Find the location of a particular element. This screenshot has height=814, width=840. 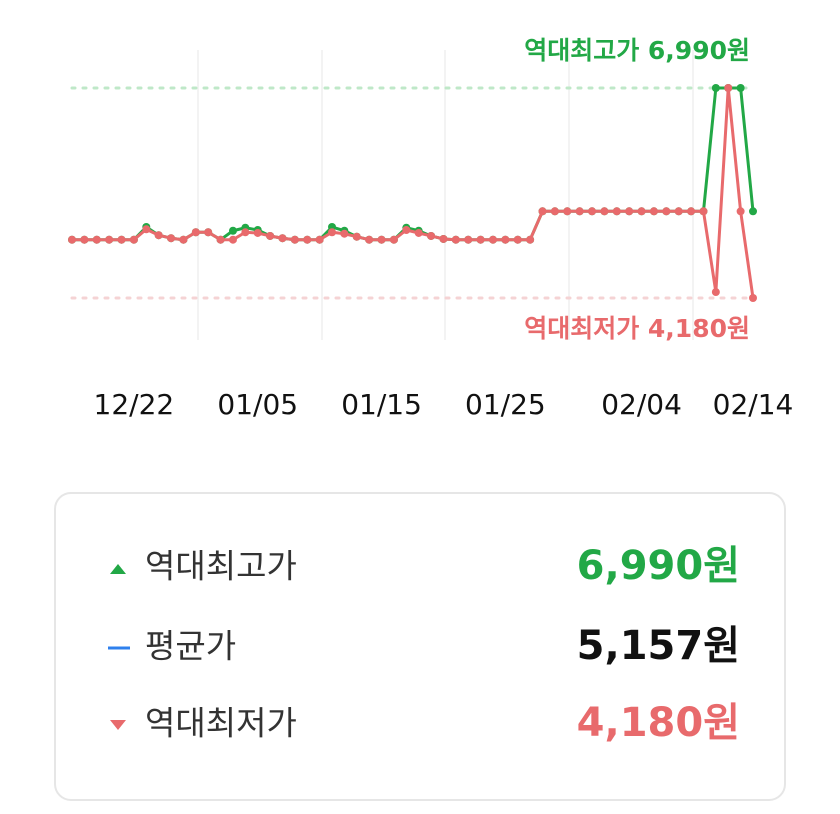

x-tick-label: 12/22 is located at coordinates (134, 404).